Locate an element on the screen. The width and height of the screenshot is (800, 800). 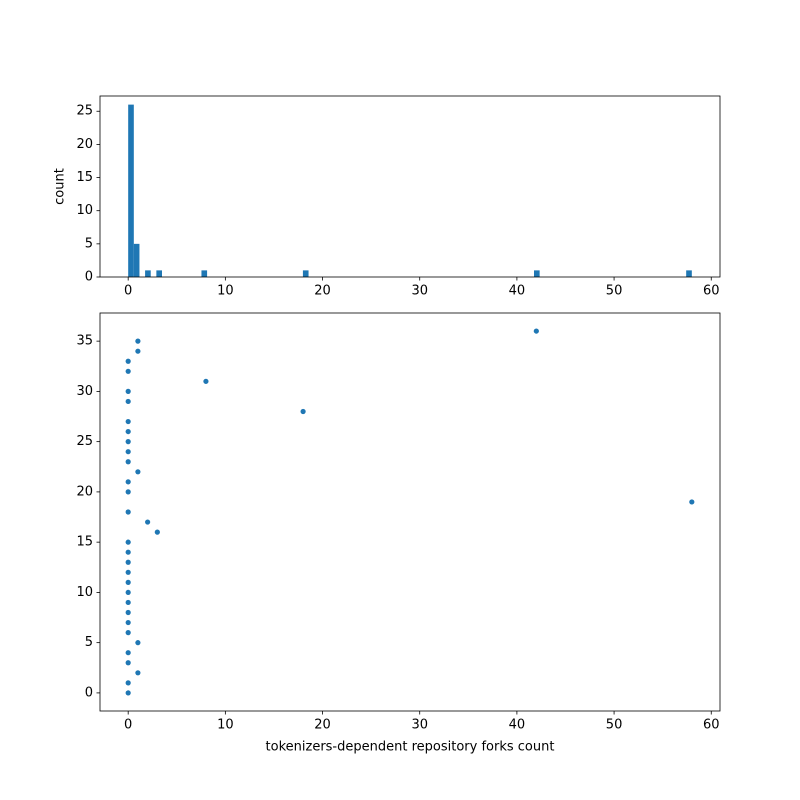
y-tick-label: 30 is located at coordinates (84, 391).